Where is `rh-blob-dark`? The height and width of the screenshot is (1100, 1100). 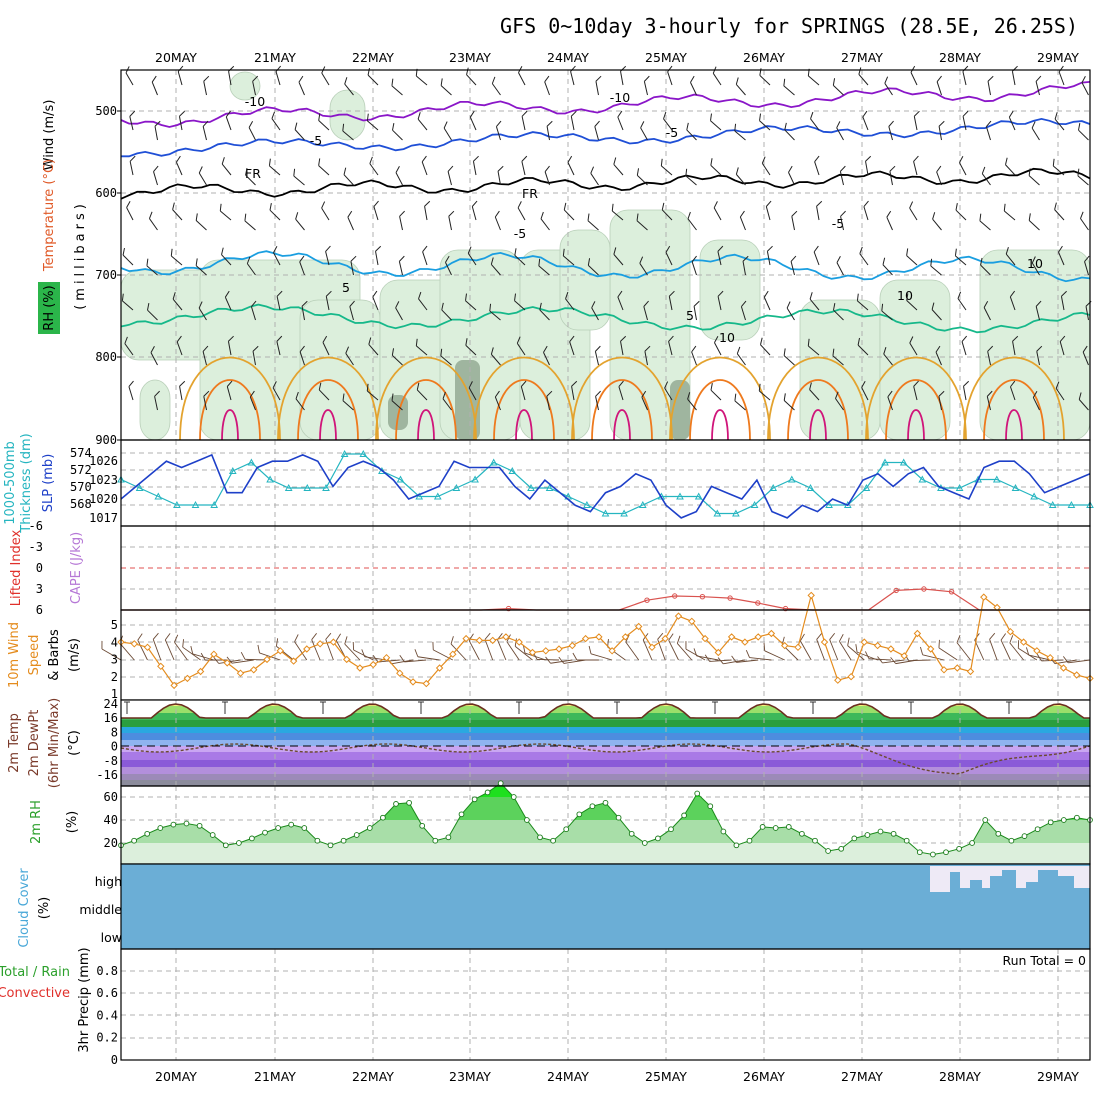
rh-blob-dark is located at coordinates (680, 410).